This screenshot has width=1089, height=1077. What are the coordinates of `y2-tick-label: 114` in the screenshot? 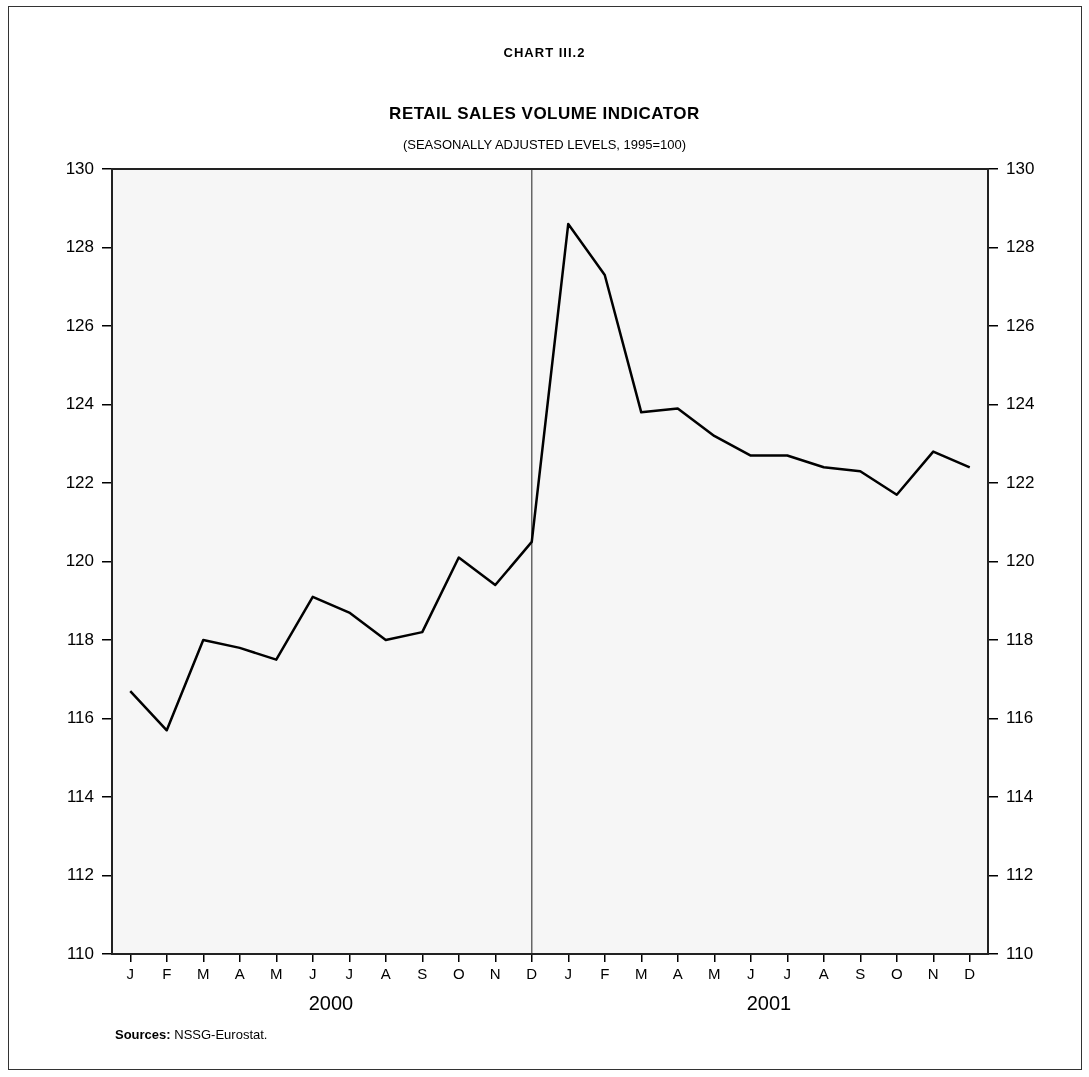 It's located at (1020, 796).